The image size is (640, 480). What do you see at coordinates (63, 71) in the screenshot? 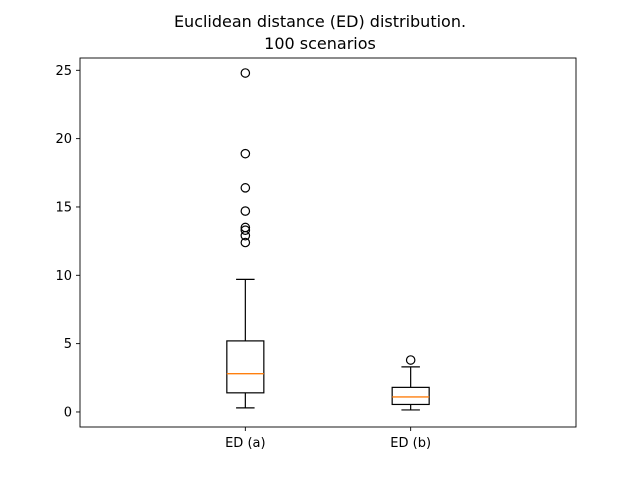
I see `y-tick-label: 25` at bounding box center [63, 71].